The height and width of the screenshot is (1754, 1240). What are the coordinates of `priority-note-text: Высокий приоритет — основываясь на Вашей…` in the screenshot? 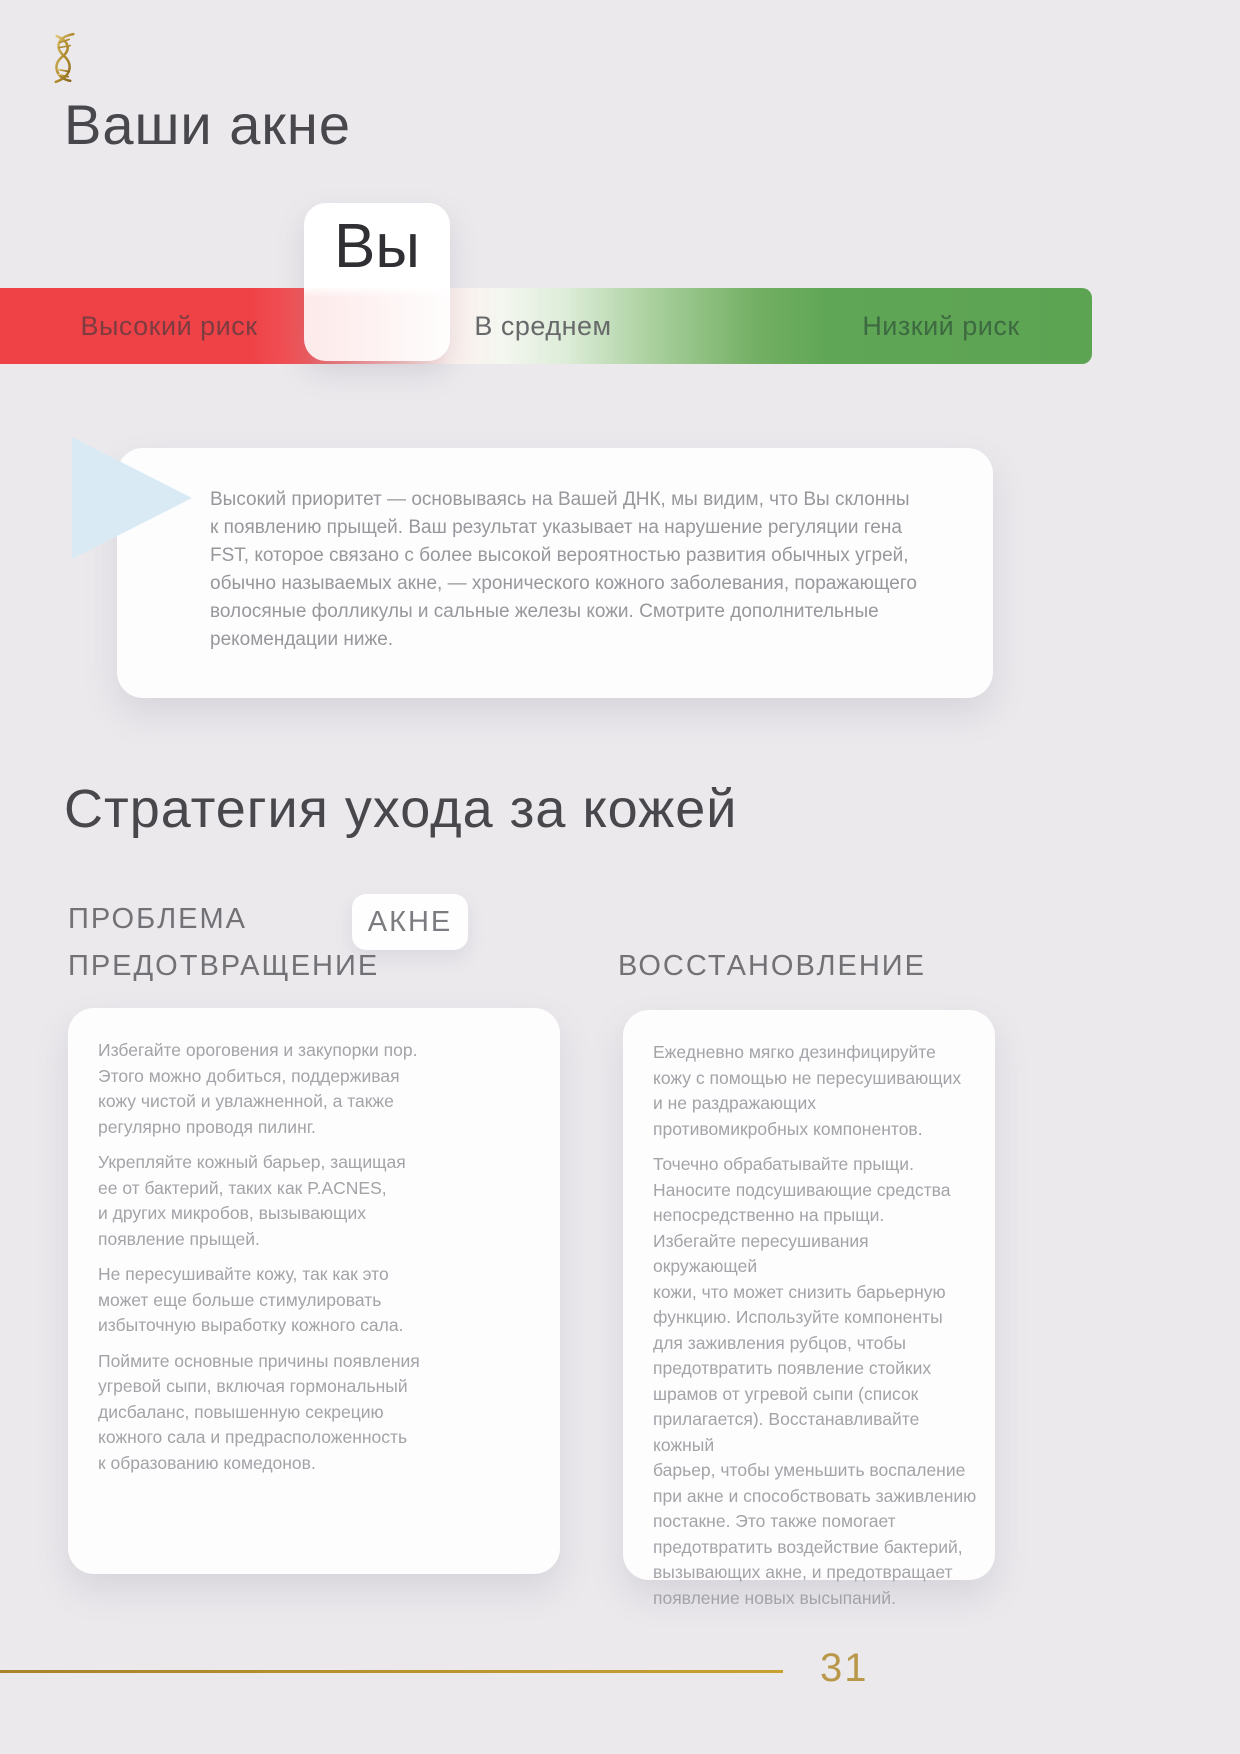 It's located at (563, 569).